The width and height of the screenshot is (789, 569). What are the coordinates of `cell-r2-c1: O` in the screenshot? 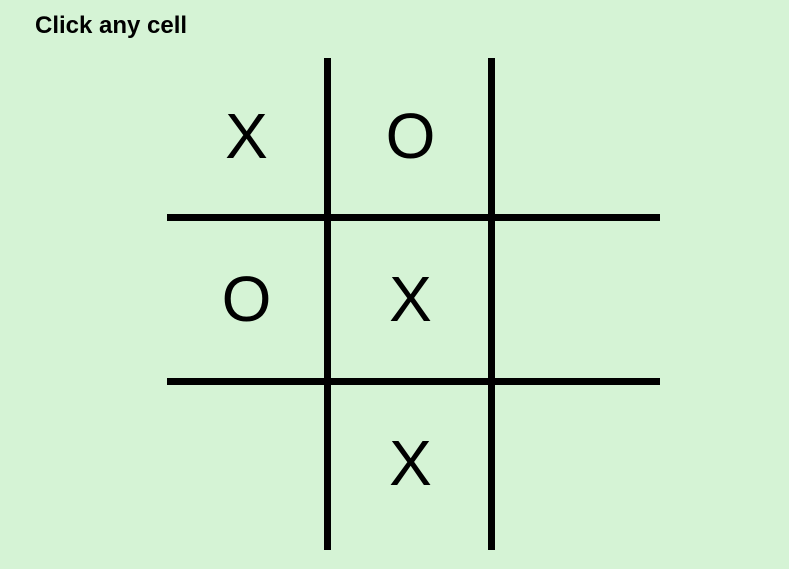 It's located at (246, 298).